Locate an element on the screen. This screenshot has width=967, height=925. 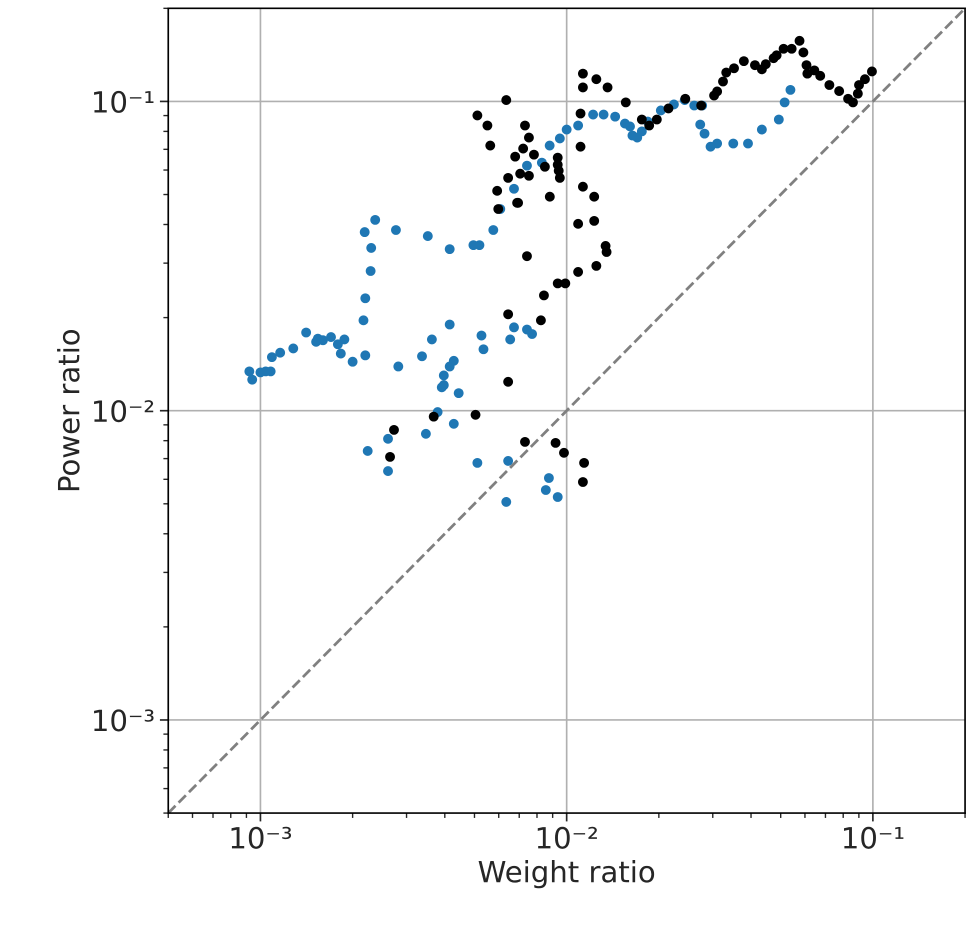
y-tick-label: 10⁻¹ is located at coordinates (124, 101).